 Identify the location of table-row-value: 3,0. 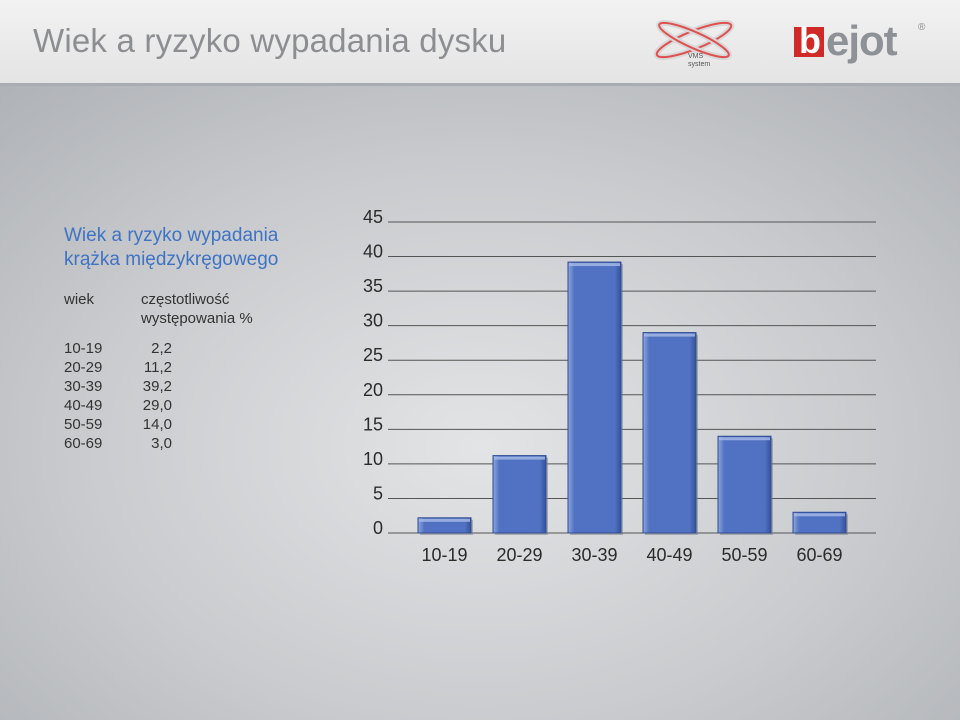
(161, 443).